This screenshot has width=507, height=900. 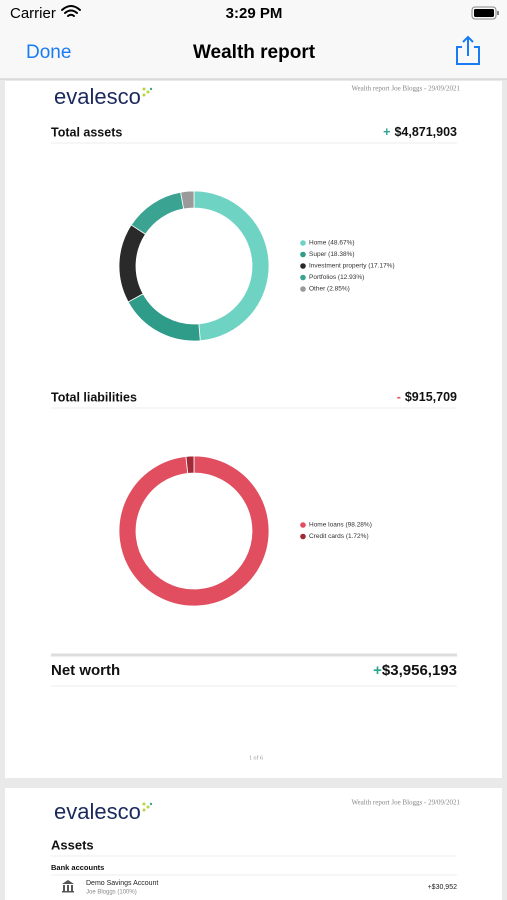 I want to click on subsection-title: Bank accounts, so click(x=77, y=867).